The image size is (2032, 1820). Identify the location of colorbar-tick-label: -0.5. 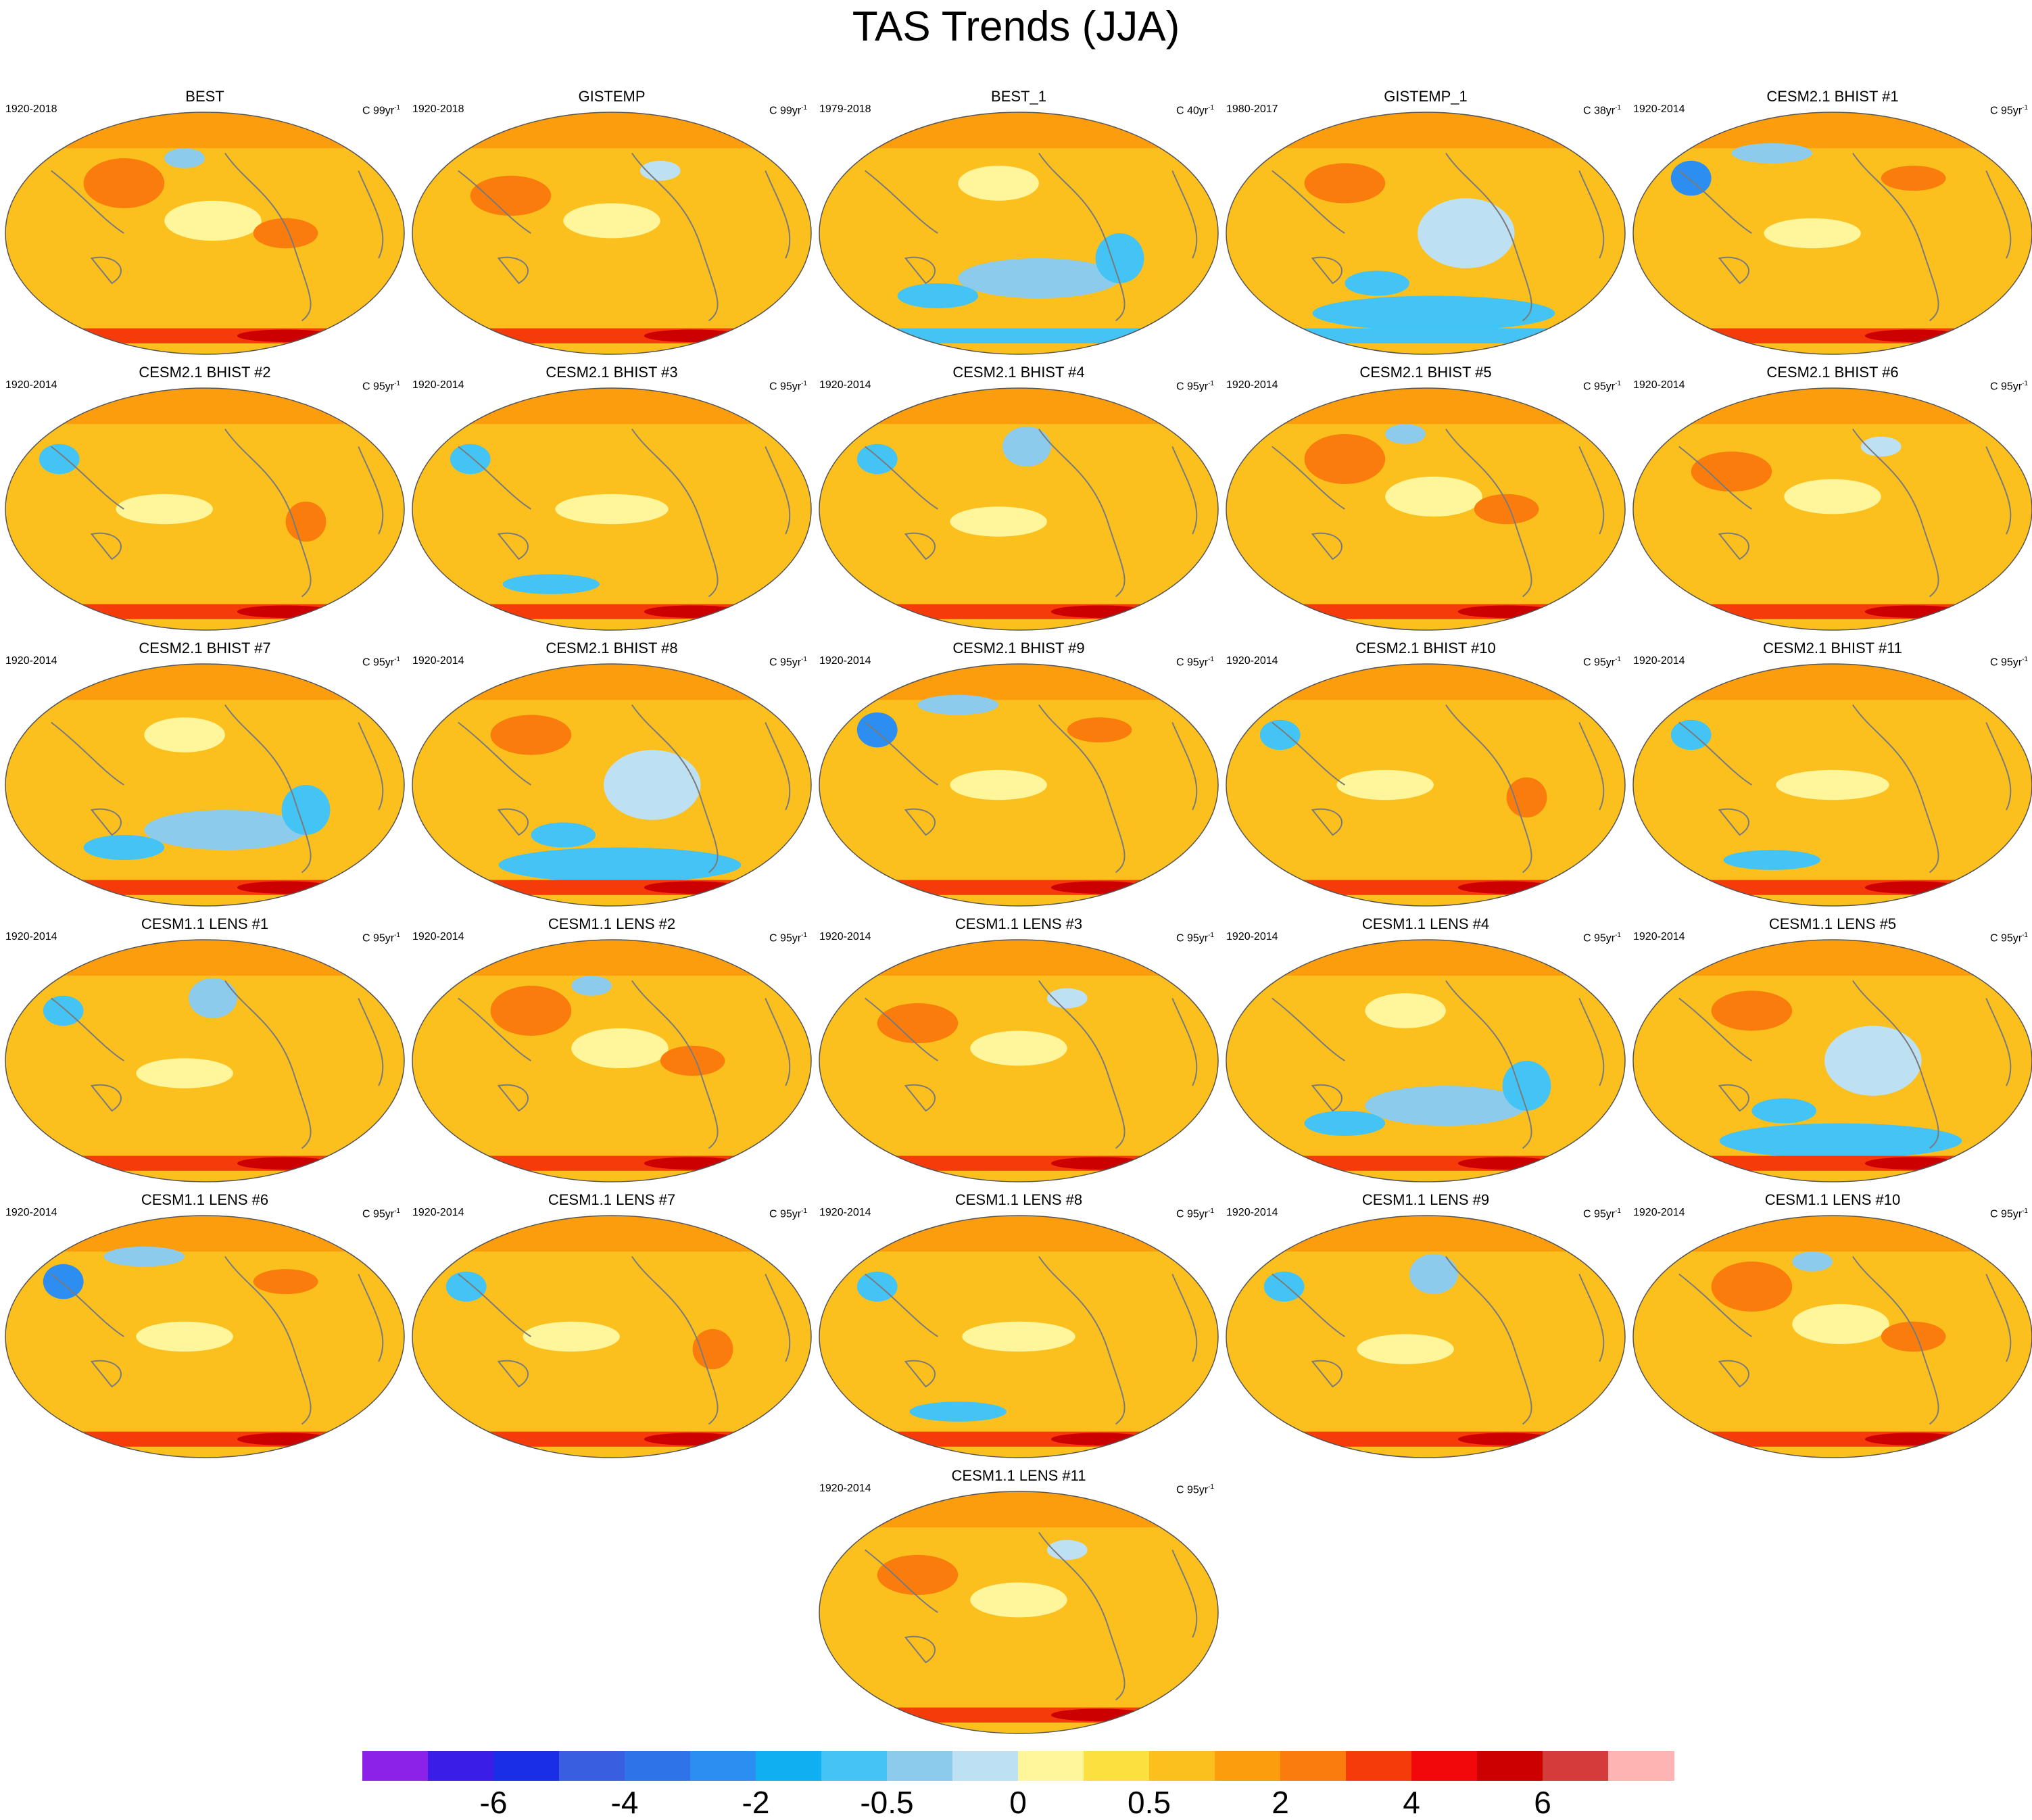
(887, 1803).